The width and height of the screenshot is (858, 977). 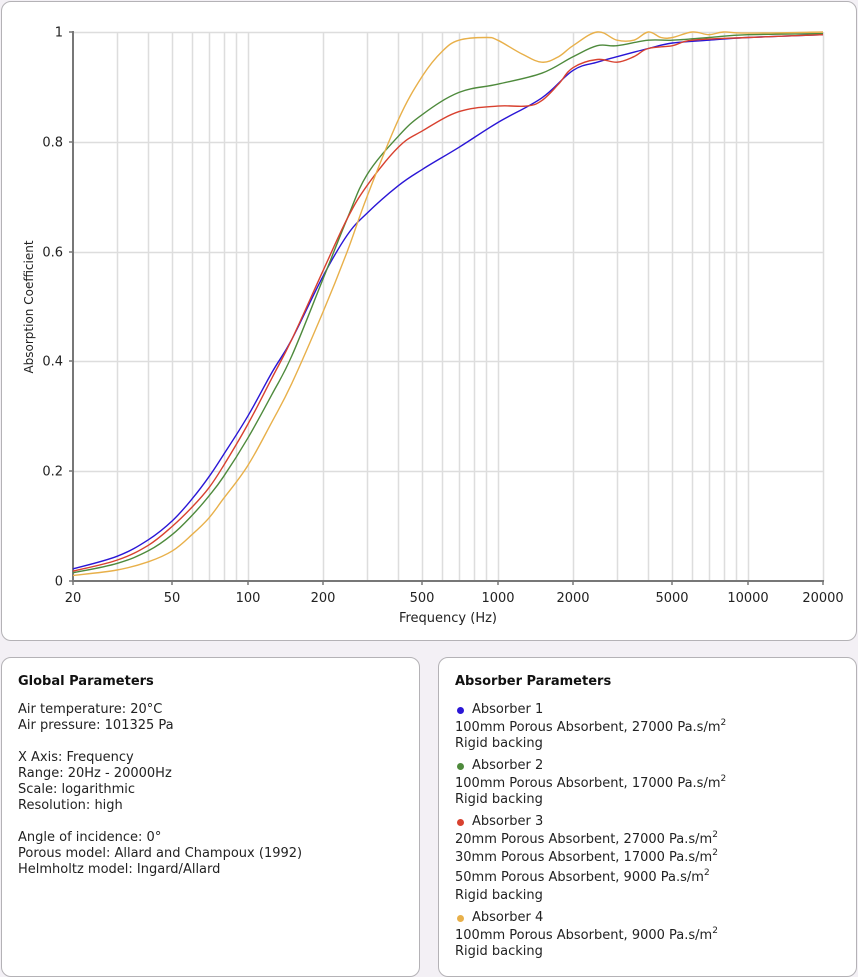 I want to click on air-temperature: Air temperature: 20°C, so click(x=90, y=709).